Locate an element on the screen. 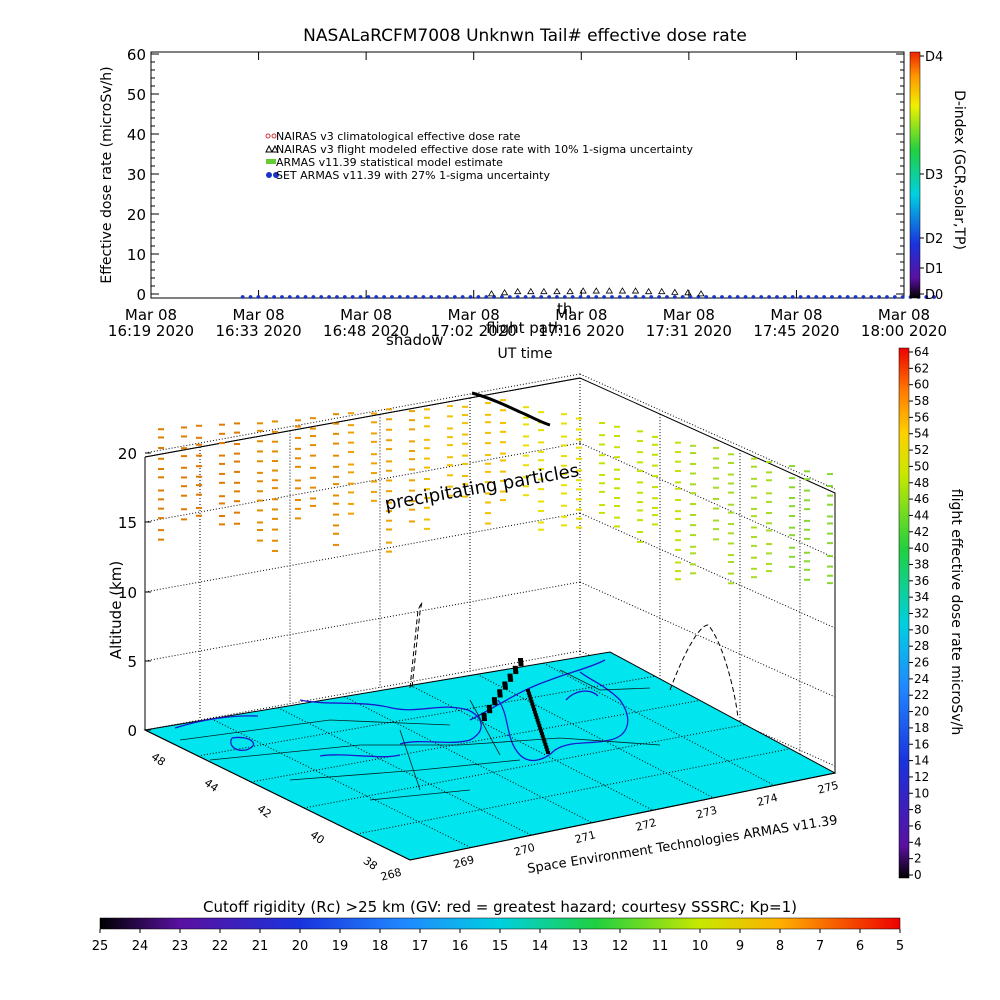 The width and height of the screenshot is (1000, 1000). d-index-label: D-index (GCR,solar,TP) is located at coordinates (959, 170).